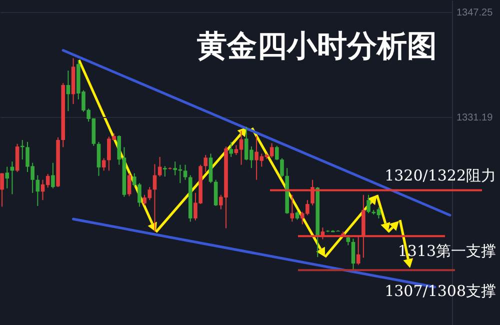 This screenshot has width=500, height=325. What do you see at coordinates (440, 291) in the screenshot?
I see `ref-line-label: 1307/1308支撑` at bounding box center [440, 291].